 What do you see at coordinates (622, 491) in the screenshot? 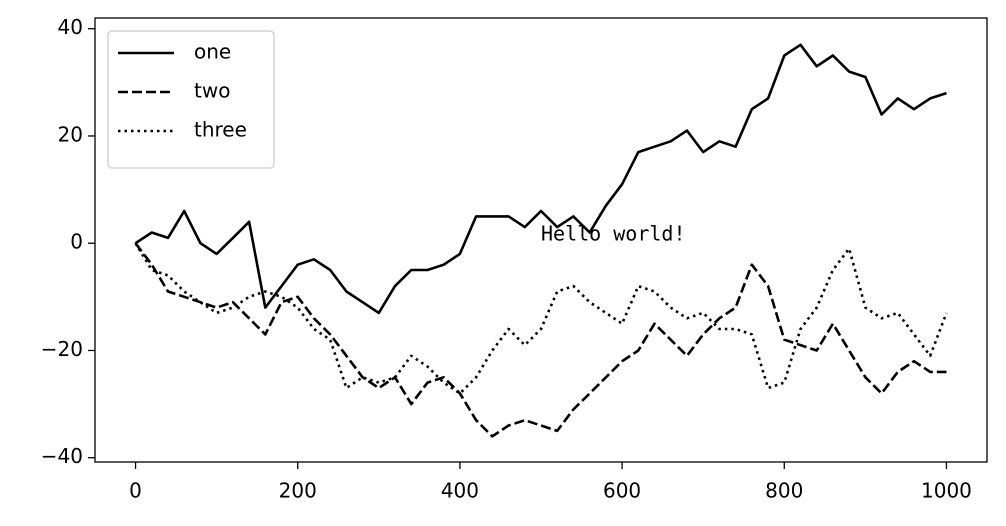
I see `x-tick-label: 600` at bounding box center [622, 491].